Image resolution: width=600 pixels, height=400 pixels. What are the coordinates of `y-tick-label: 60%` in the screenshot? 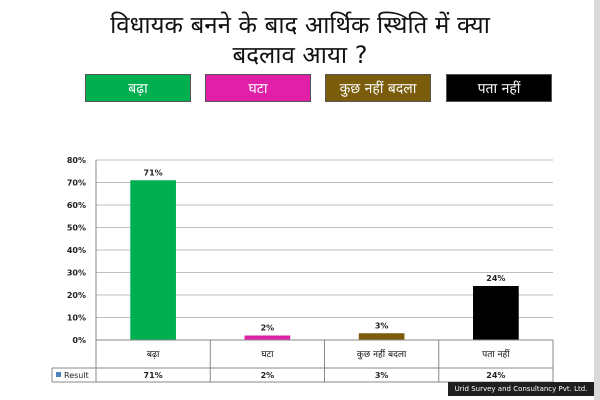 It's located at (76, 205).